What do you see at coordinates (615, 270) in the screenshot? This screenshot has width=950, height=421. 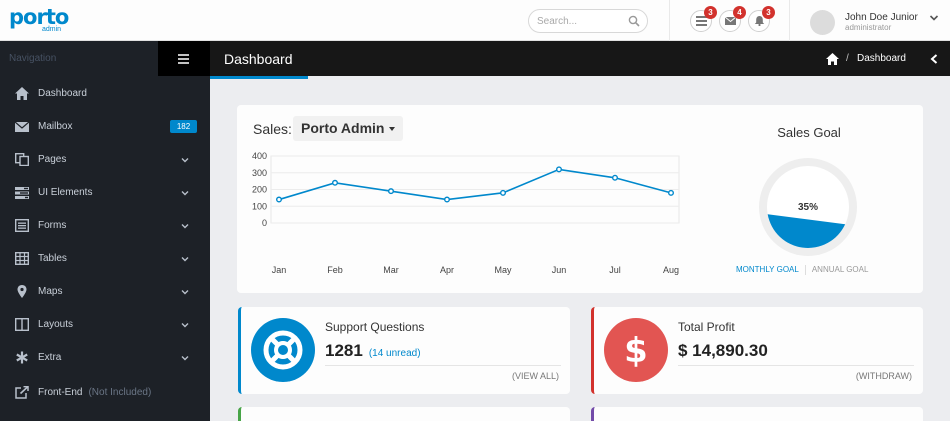 I see `x-tick-label: Jul` at bounding box center [615, 270].